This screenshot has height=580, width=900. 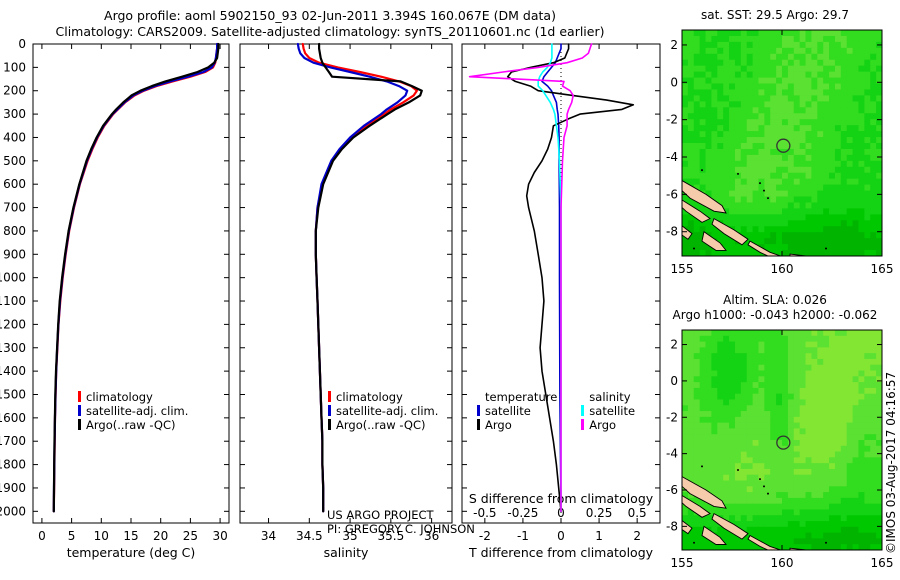 What do you see at coordinates (612, 411) in the screenshot?
I see `legend-label-s-satellite: satellite` at bounding box center [612, 411].